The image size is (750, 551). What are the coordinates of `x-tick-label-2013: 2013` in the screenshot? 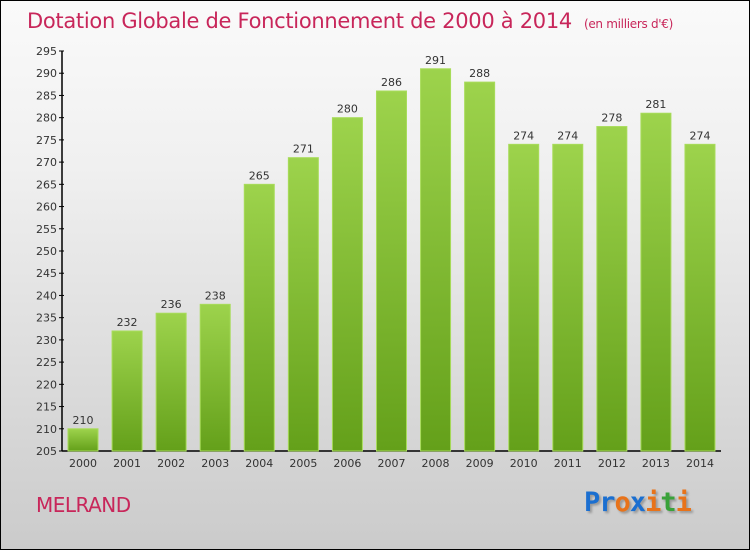 It's located at (656, 463).